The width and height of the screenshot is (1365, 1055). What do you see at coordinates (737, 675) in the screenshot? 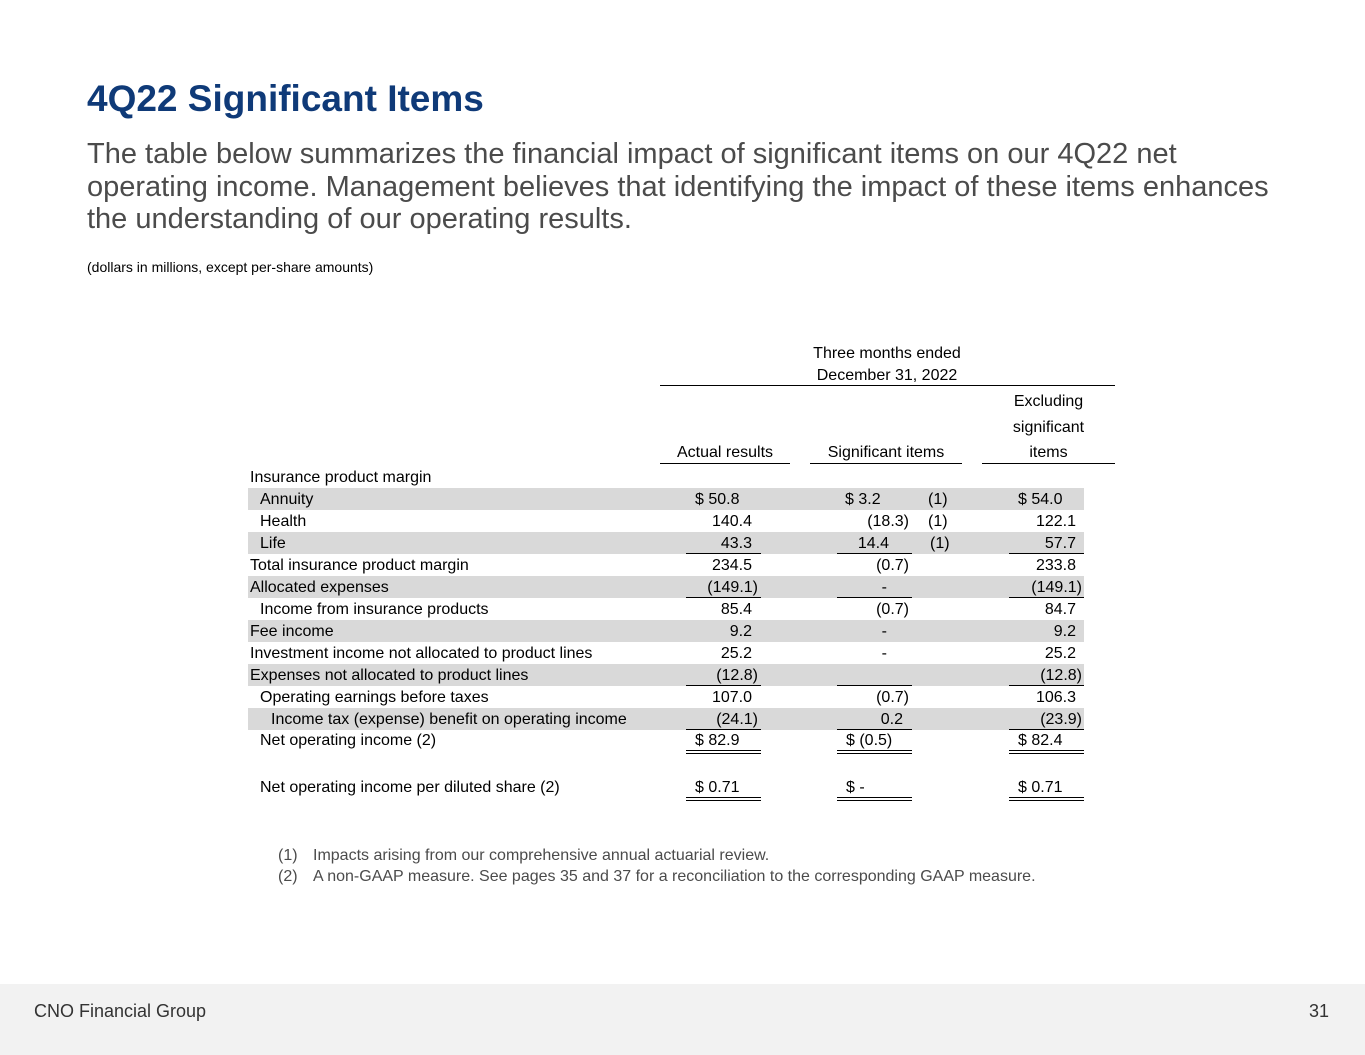
I see `actual-value: (12.8)` at bounding box center [737, 675].